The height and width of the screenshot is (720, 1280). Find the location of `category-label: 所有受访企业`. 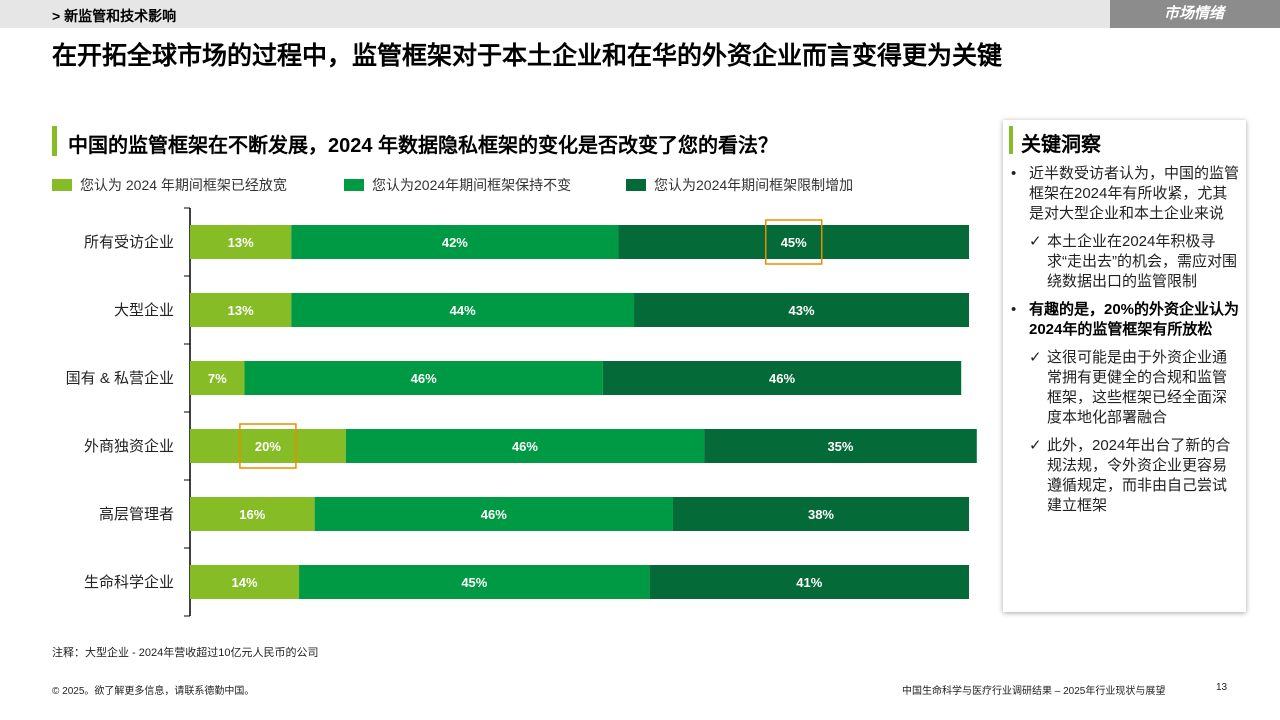

category-label: 所有受访企业 is located at coordinates (129, 242).